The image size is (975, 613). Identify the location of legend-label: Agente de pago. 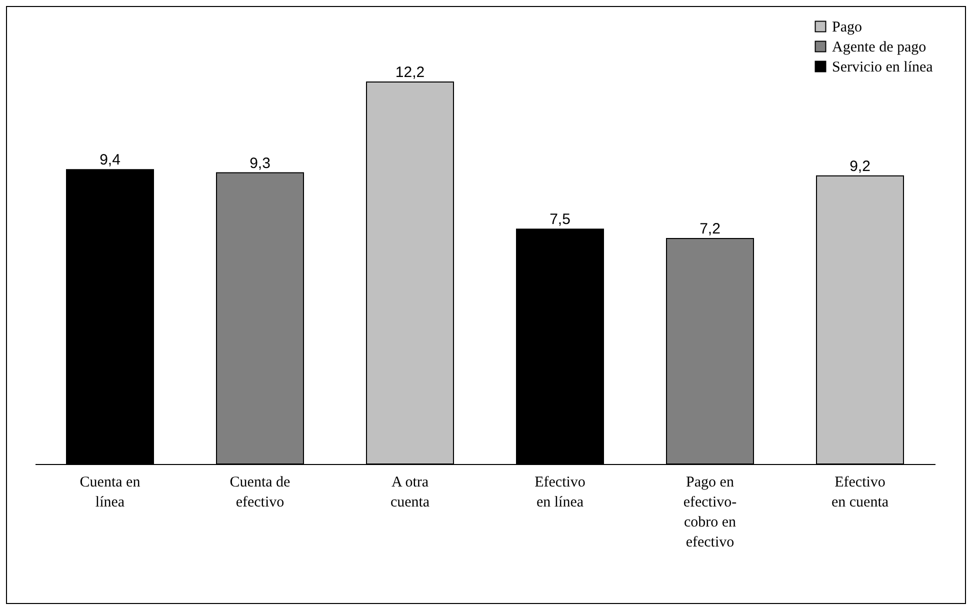
(879, 48).